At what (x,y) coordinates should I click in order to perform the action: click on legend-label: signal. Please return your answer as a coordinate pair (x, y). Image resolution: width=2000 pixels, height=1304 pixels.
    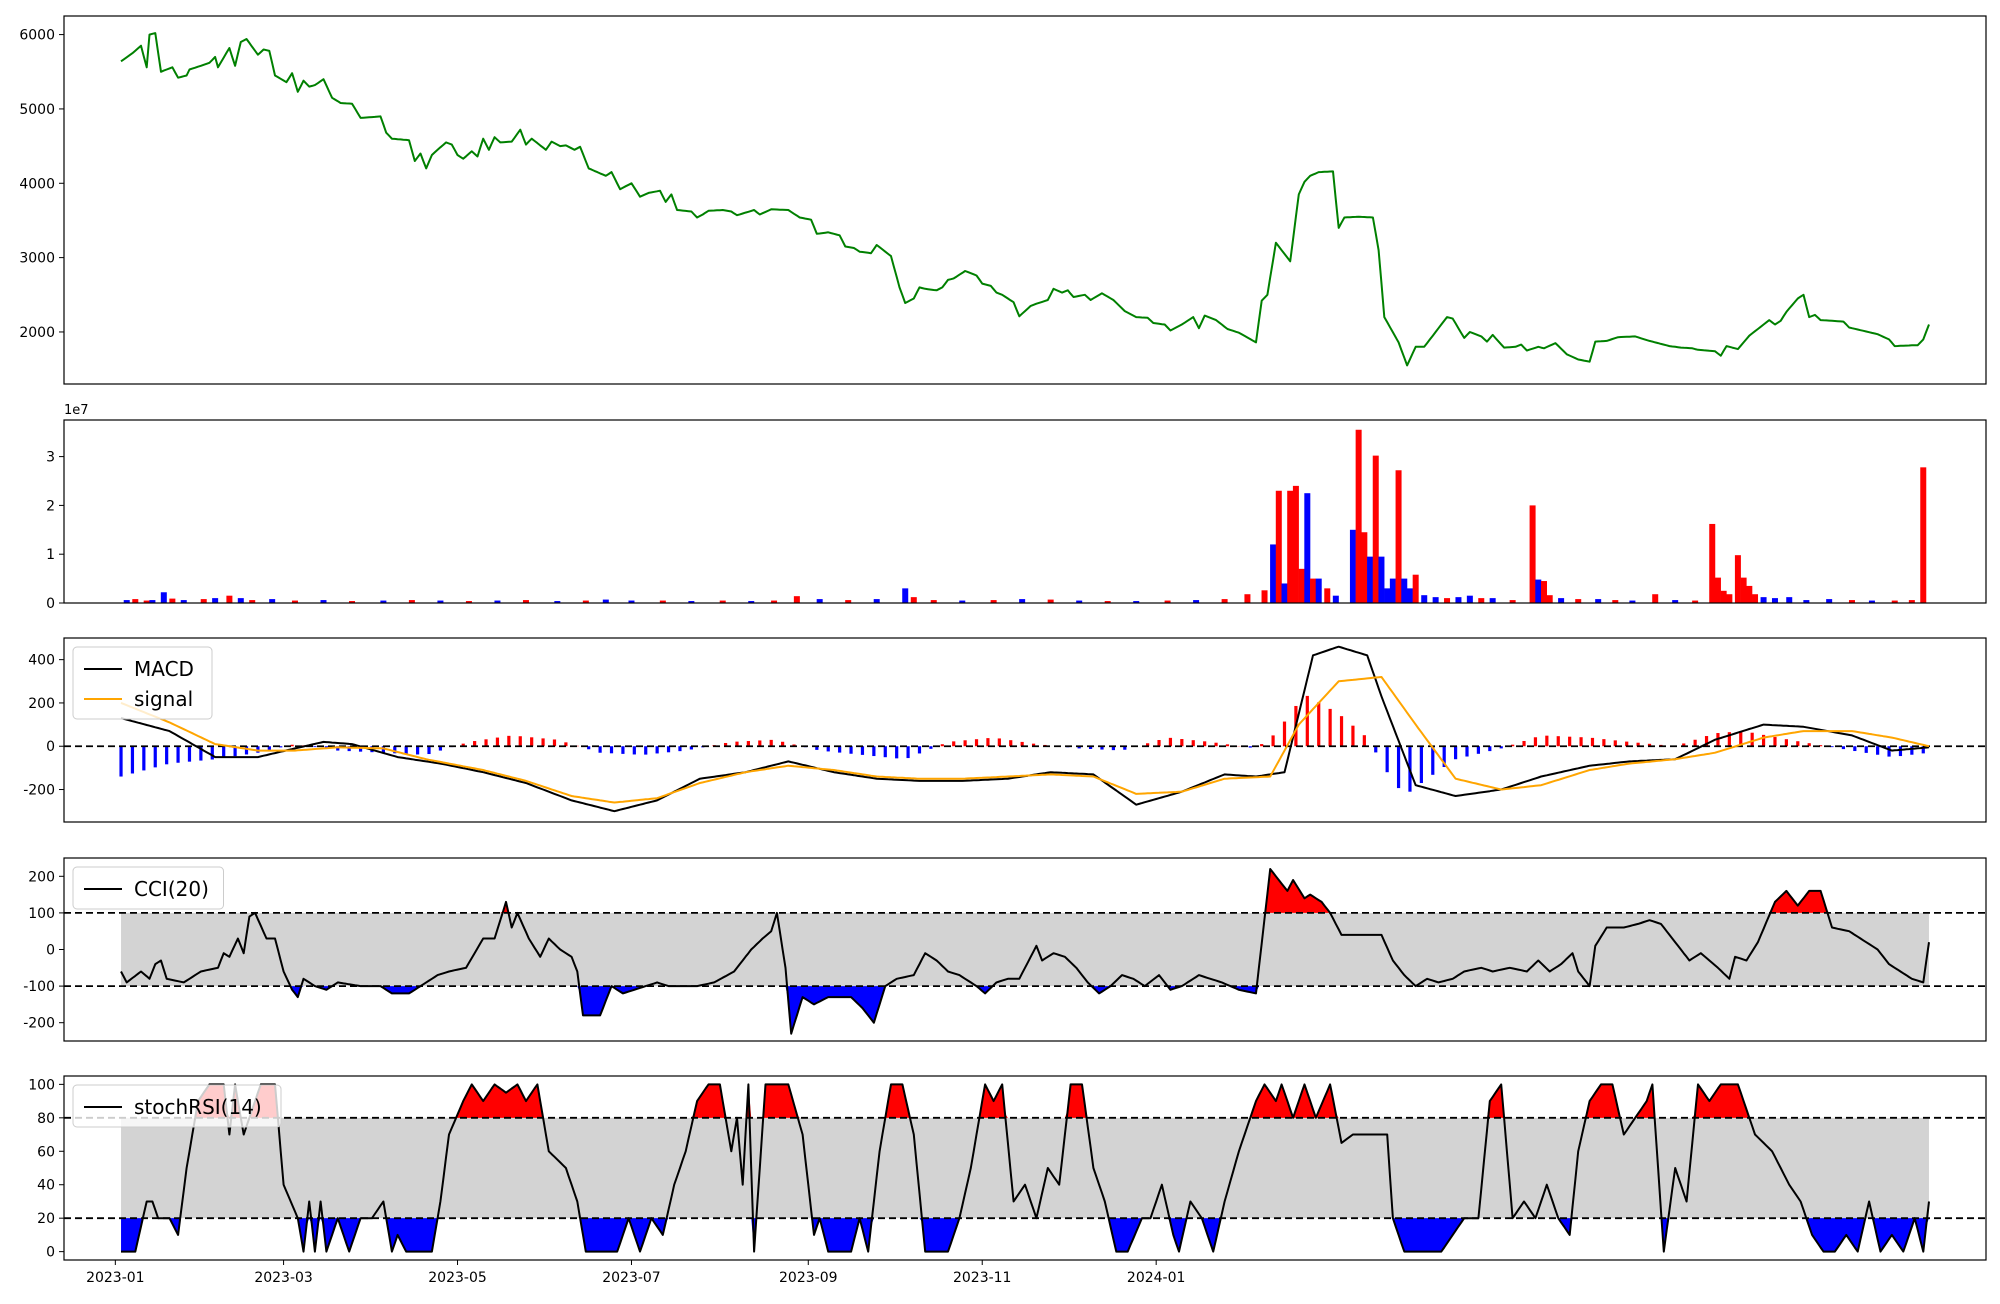
    Looking at the image, I should click on (163, 699).